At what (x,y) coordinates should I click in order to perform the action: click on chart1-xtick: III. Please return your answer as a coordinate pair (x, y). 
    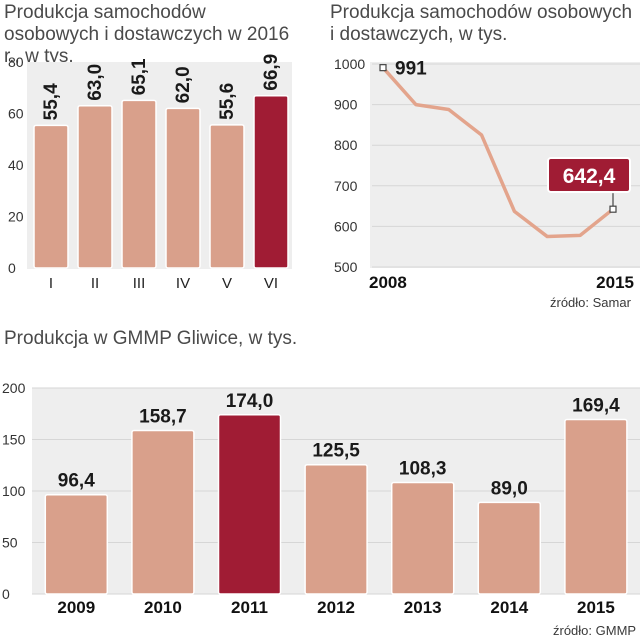
    Looking at the image, I should click on (139, 283).